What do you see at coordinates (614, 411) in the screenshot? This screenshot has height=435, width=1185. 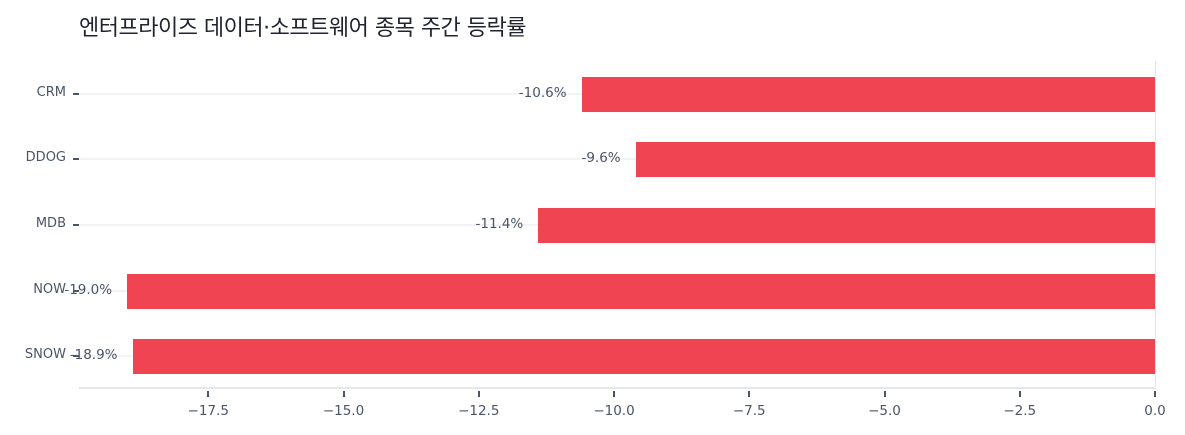 I see `x-tick-label: −10.0` at bounding box center [614, 411].